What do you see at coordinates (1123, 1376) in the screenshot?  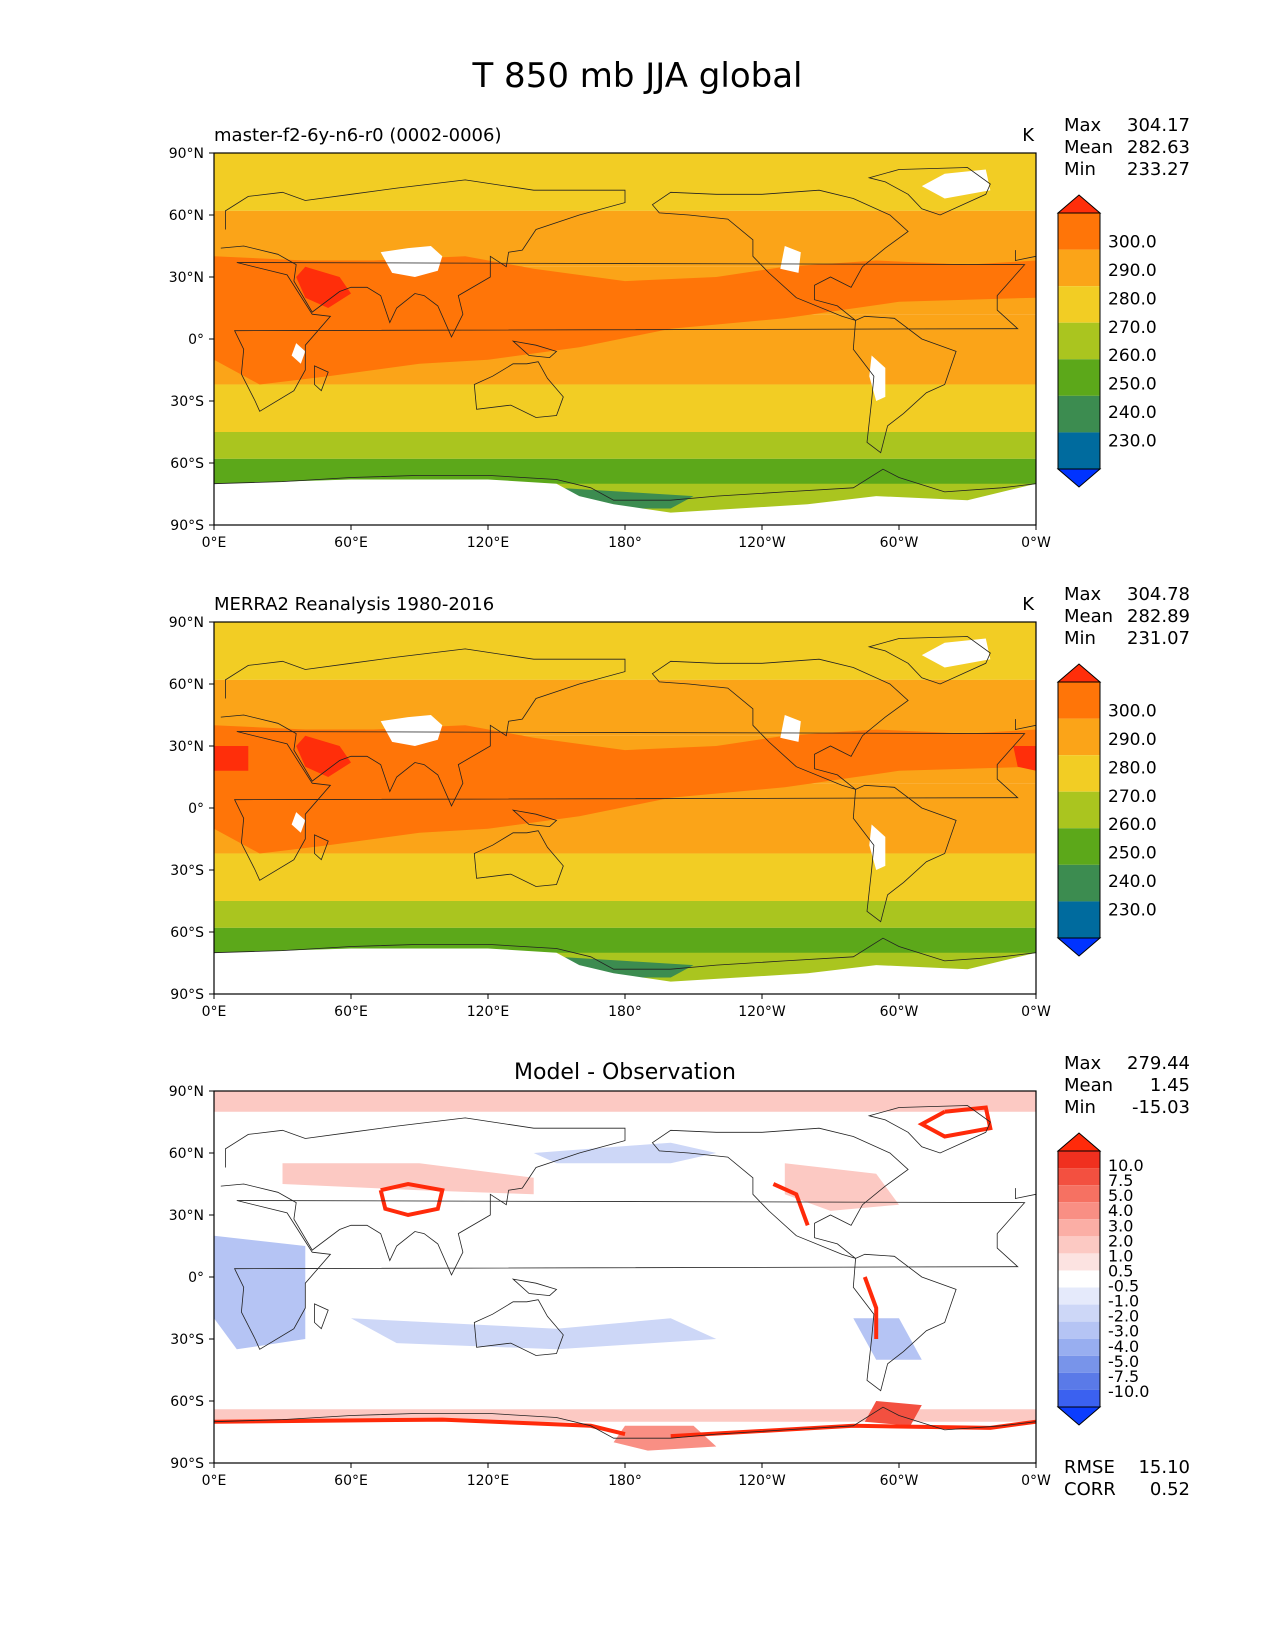 I see `colorbar-label: -7.5` at bounding box center [1123, 1376].